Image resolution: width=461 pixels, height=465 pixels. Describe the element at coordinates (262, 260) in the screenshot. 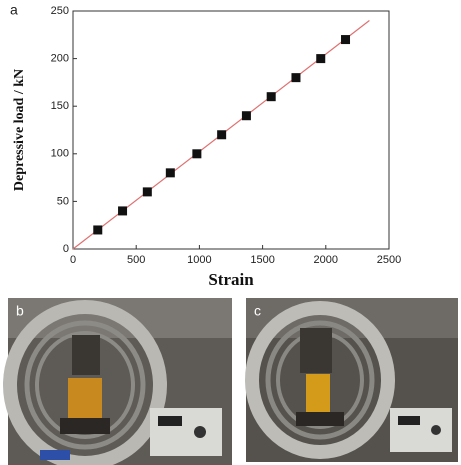

I see `x-tick-label: 1500` at that location.